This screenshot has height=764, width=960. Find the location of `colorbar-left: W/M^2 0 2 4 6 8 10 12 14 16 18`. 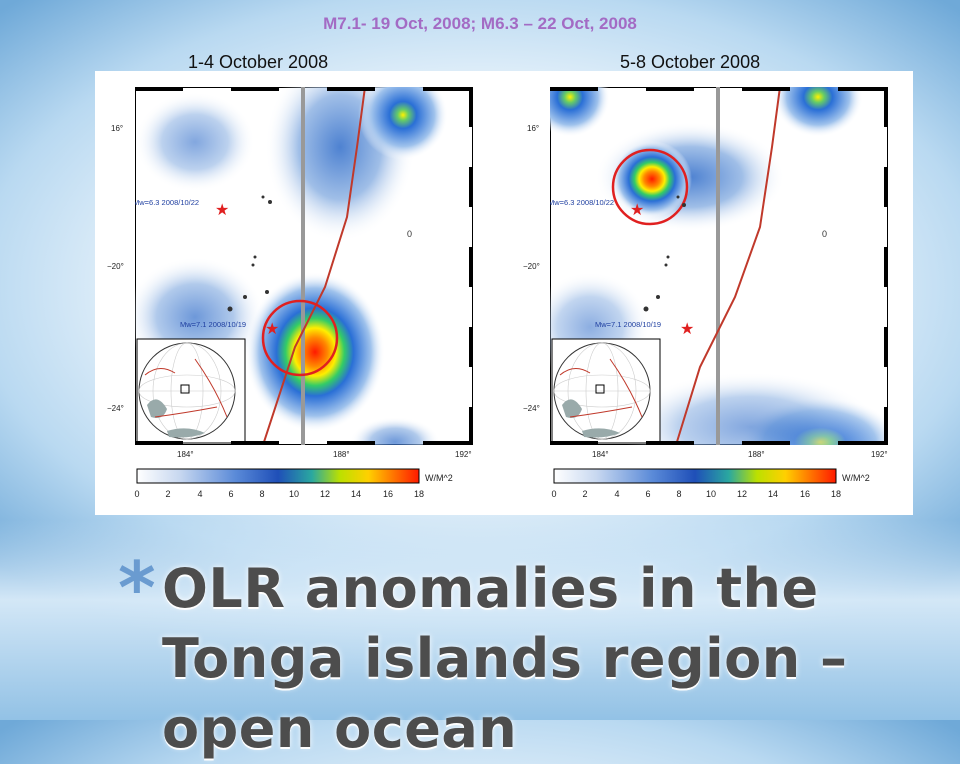

colorbar-left: W/M^2 0 2 4 6 8 10 12 14 16 18 is located at coordinates (293, 483).